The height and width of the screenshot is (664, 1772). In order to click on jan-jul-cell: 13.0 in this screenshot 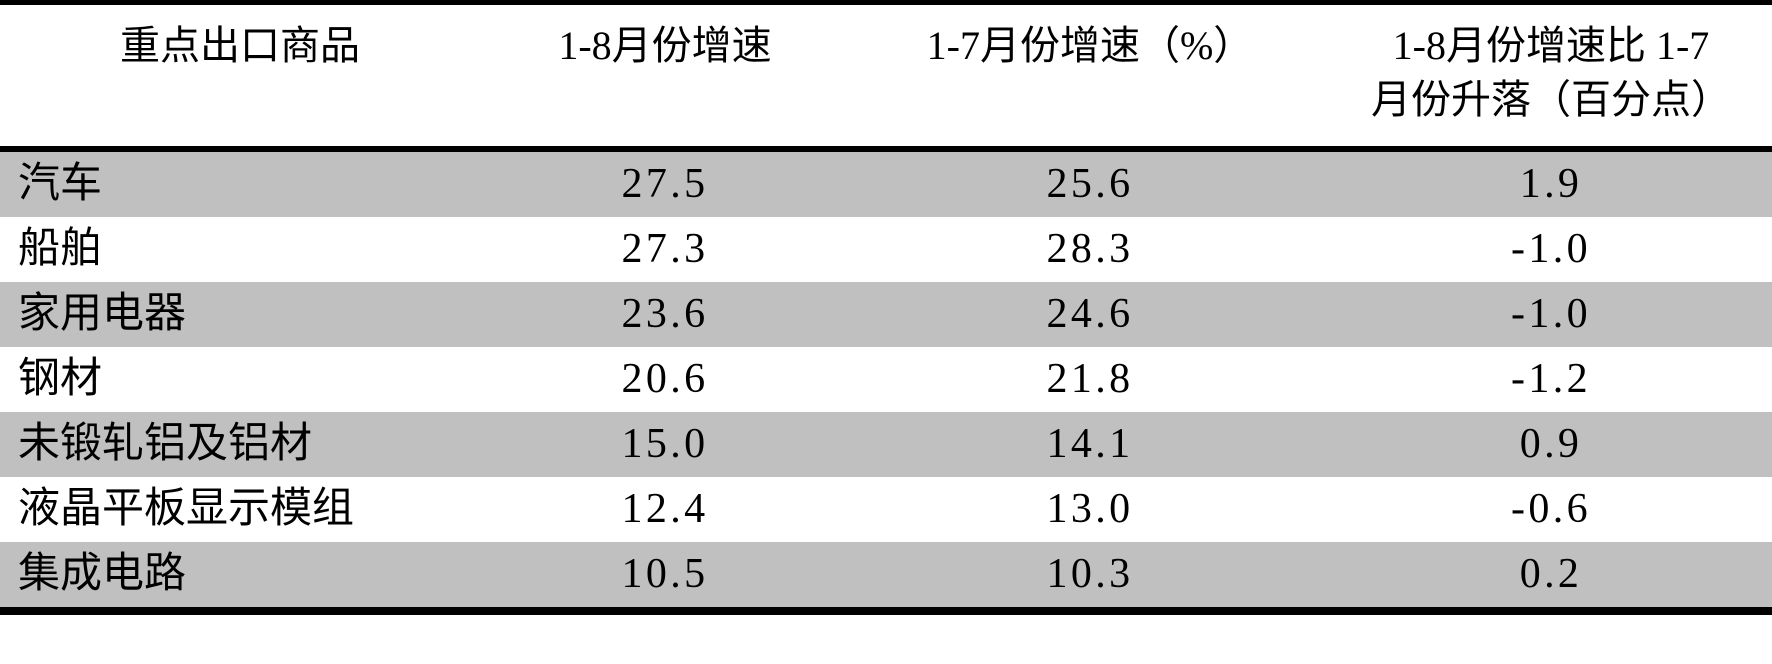, I will do `click(1090, 509)`.